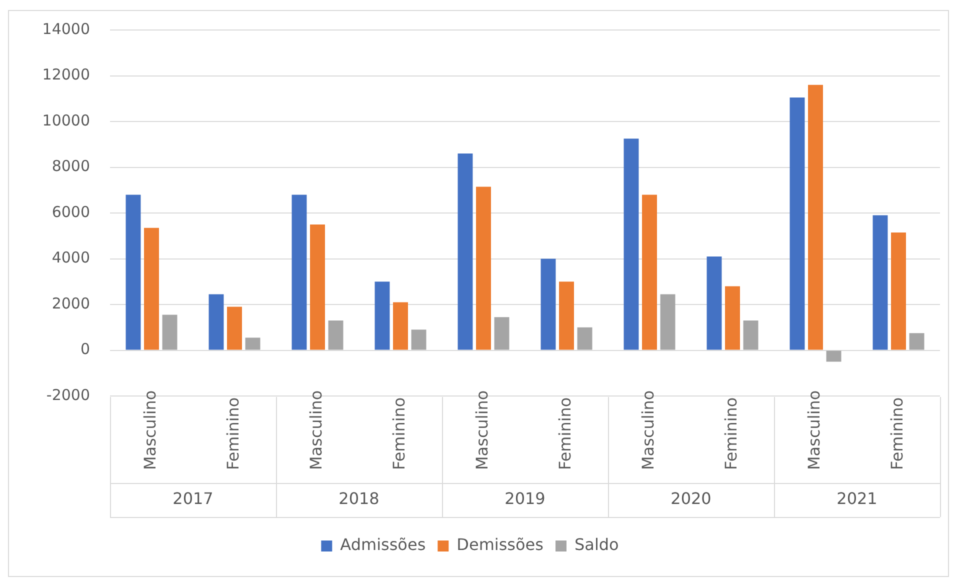  I want to click on text: 2018, so click(359, 498).